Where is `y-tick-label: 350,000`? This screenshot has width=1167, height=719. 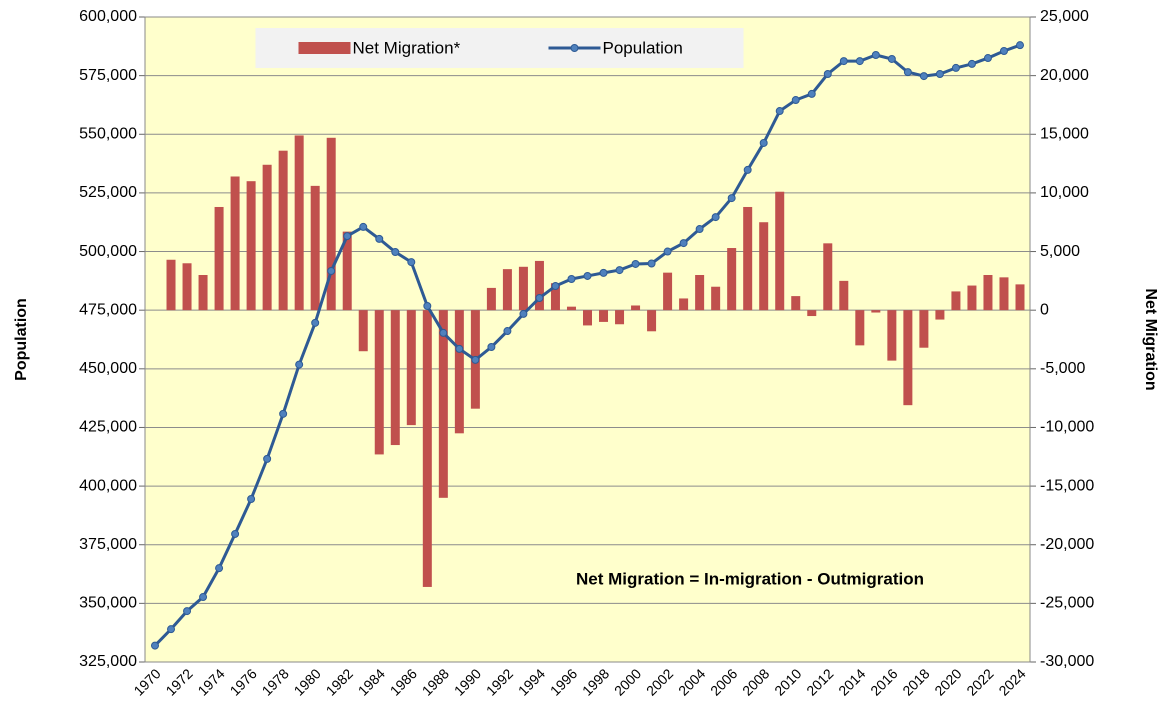 y-tick-label: 350,000 is located at coordinates (108, 603).